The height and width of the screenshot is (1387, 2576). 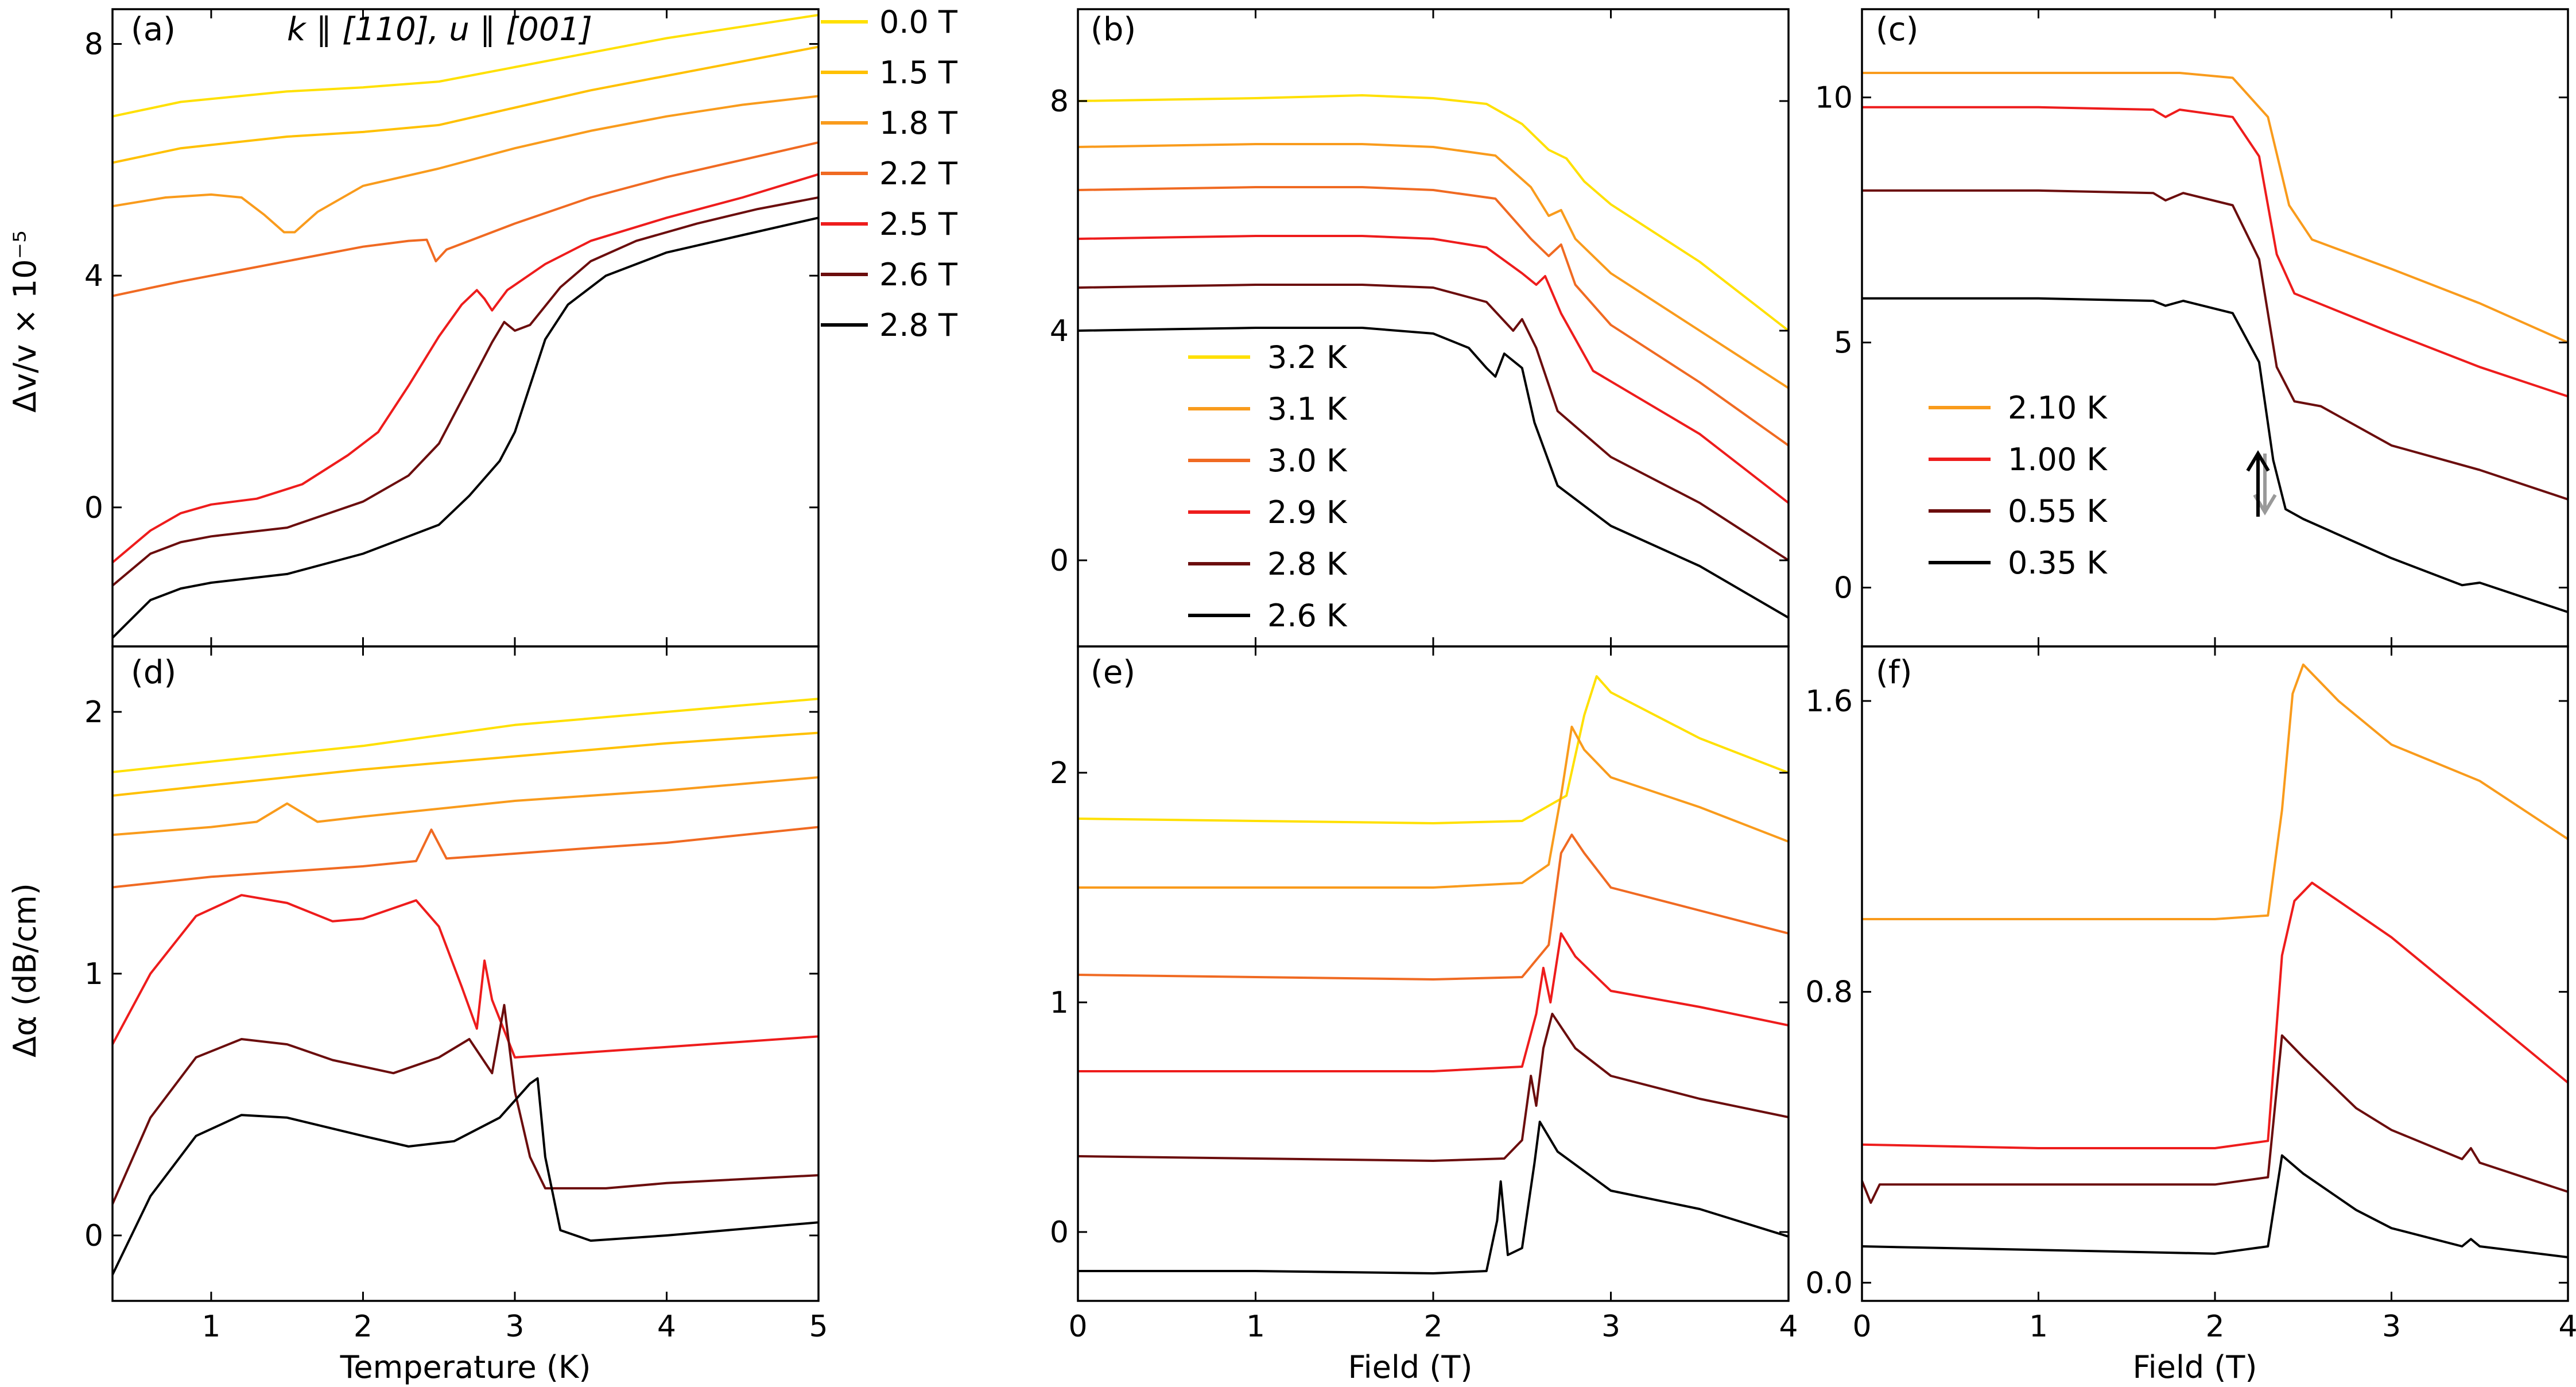 I want to click on panel-label-b: (b), so click(x=1113, y=29).